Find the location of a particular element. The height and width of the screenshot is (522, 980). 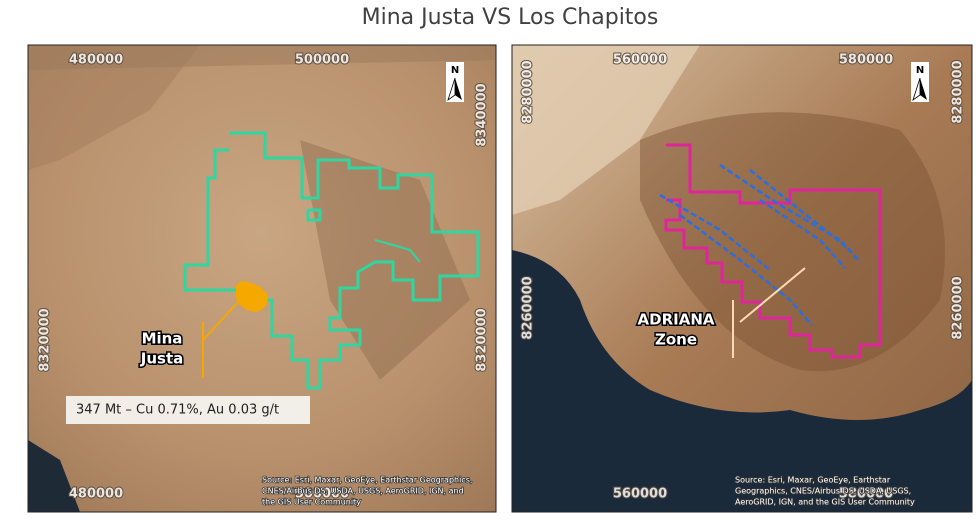

info-box is located at coordinates (188, 410).